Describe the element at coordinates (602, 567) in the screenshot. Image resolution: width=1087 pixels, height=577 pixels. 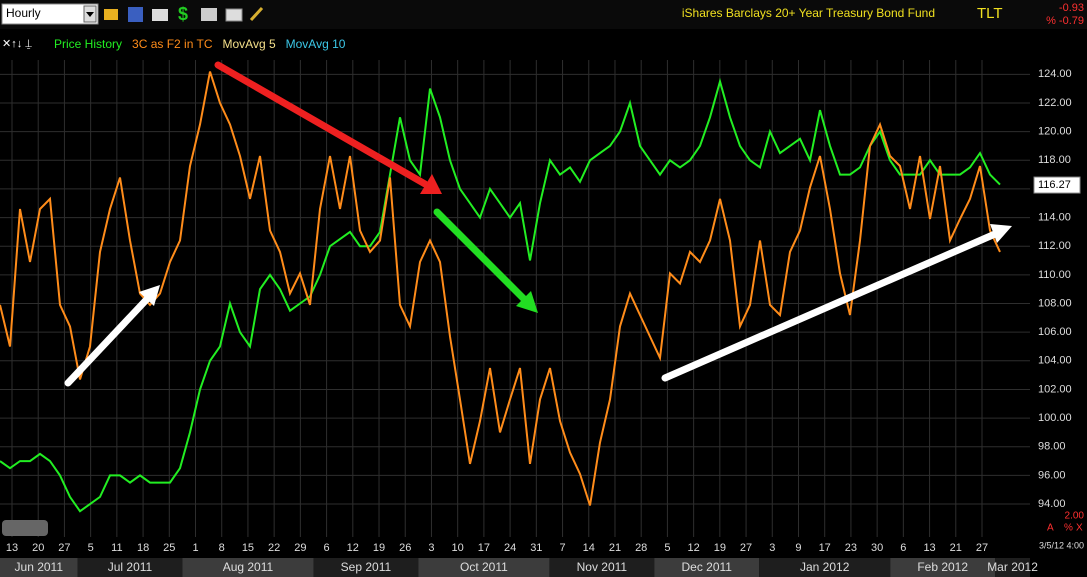
I see `month-label: Nov 2011` at that location.